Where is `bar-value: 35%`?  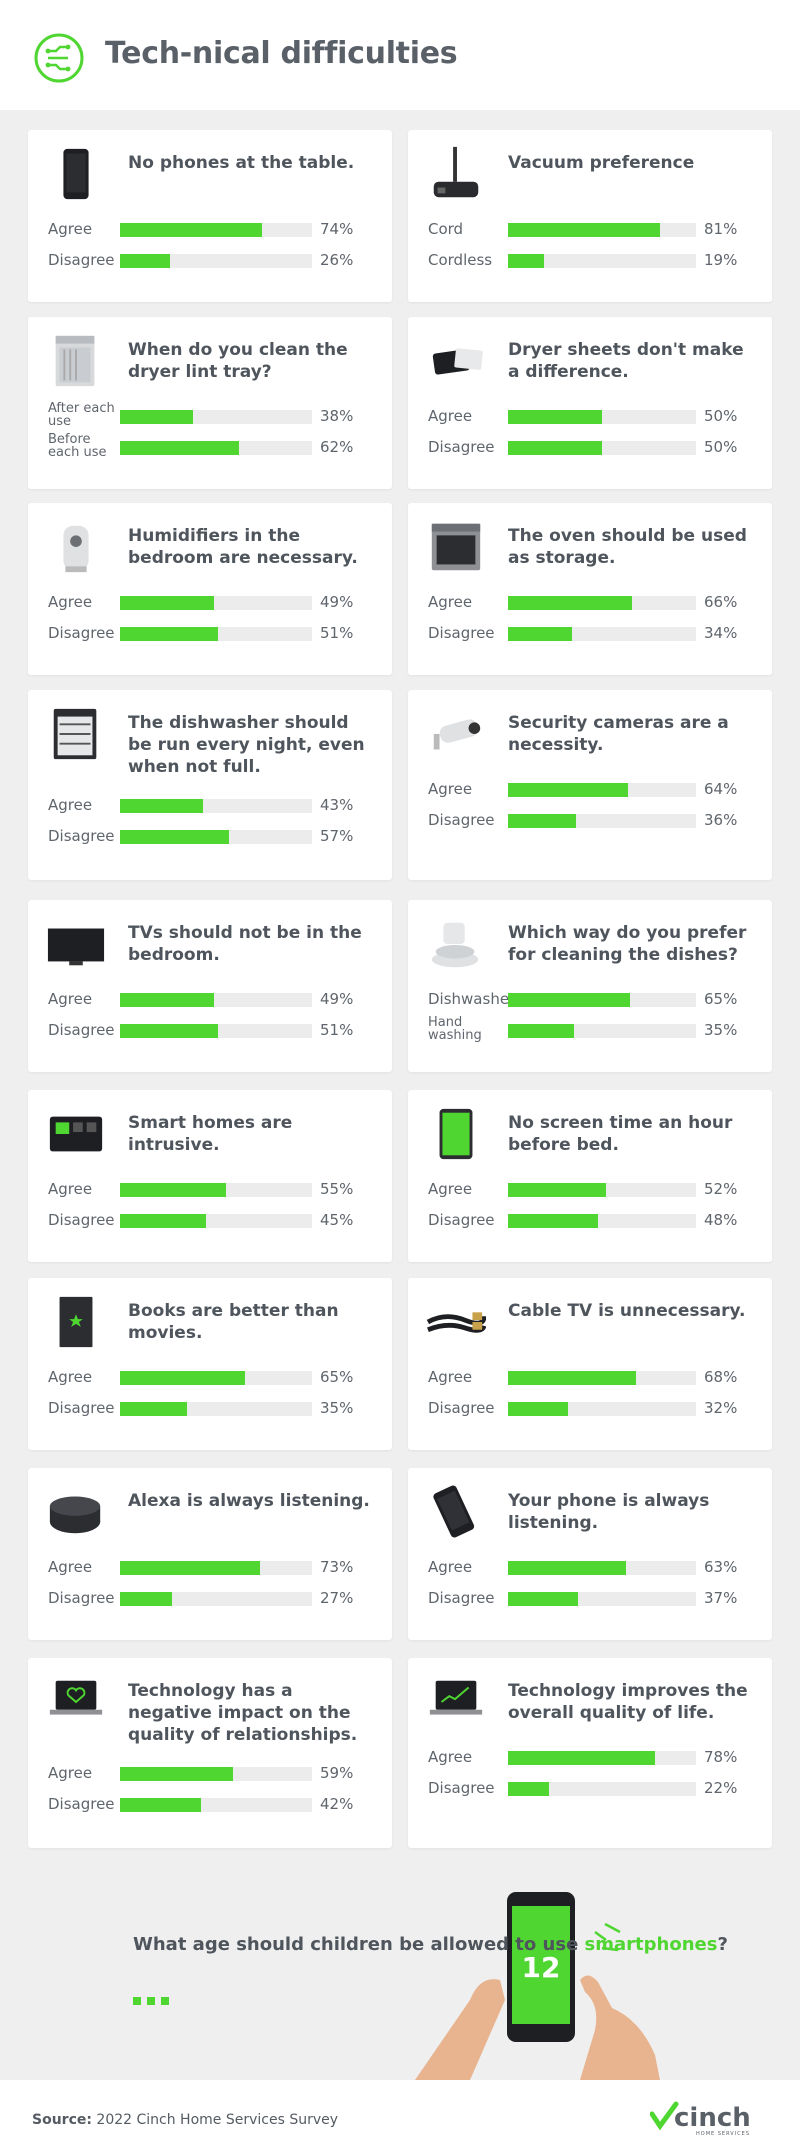
bar-value: 35% is located at coordinates (337, 1408).